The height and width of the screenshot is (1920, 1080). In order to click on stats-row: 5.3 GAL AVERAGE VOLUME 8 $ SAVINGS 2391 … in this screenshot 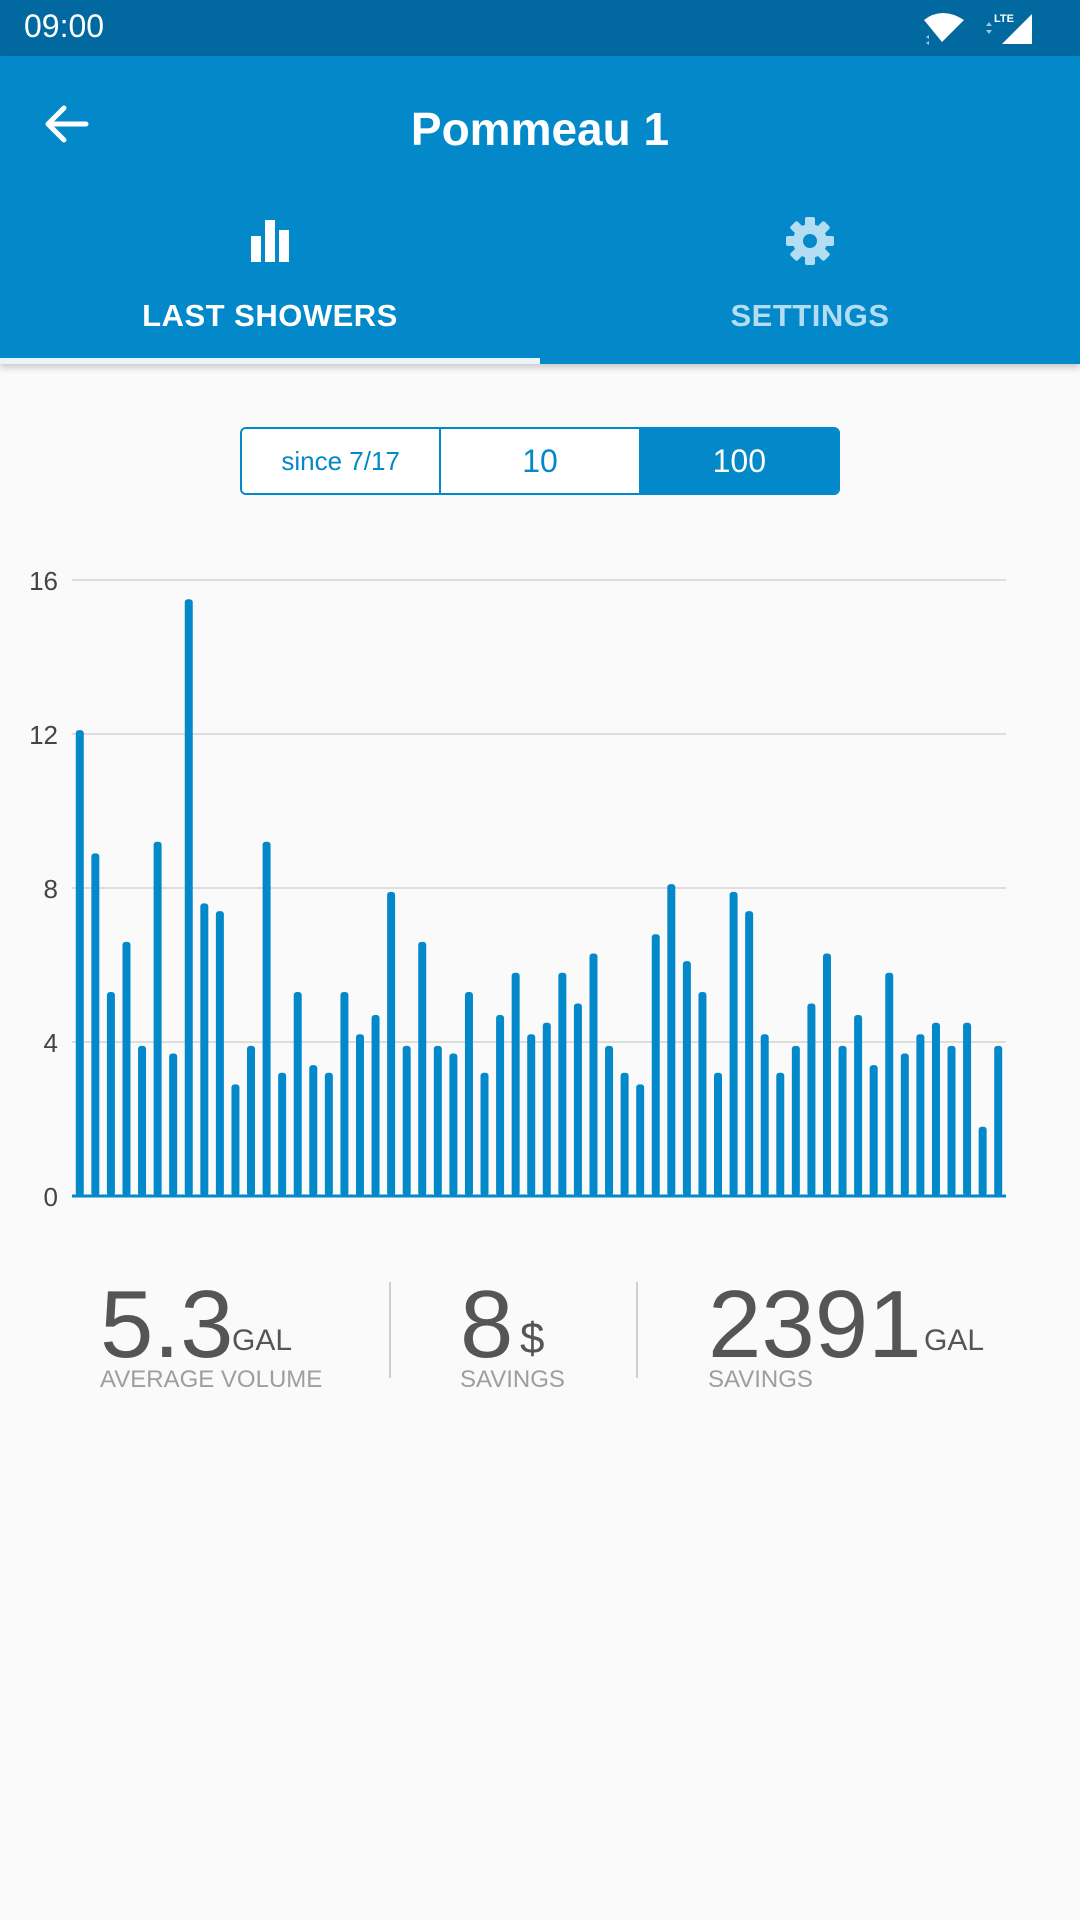, I will do `click(540, 1335)`.